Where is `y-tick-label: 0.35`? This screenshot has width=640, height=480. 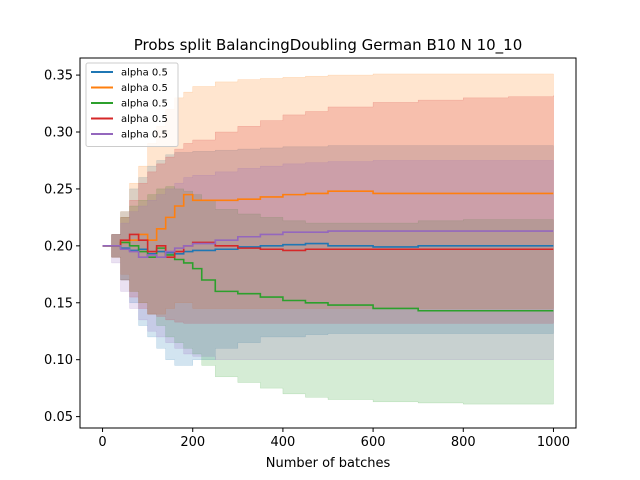
y-tick-label: 0.35 is located at coordinates (58, 76).